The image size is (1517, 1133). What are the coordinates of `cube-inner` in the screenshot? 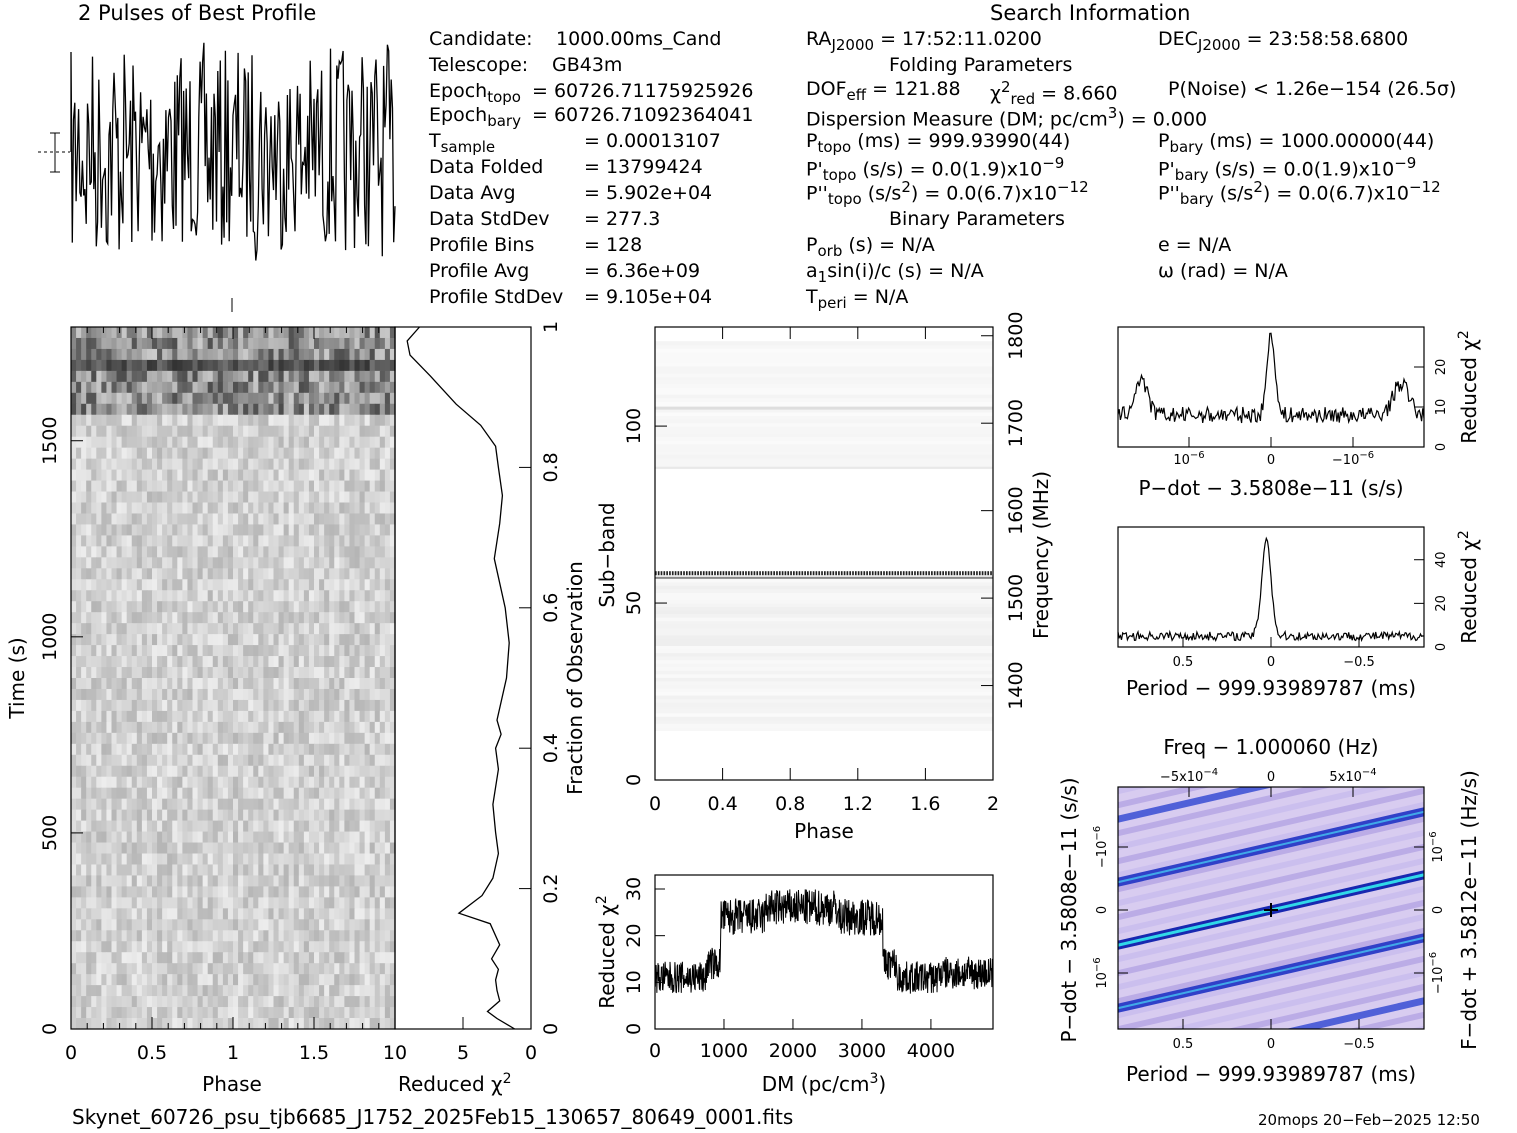 It's located at (1271, 908).